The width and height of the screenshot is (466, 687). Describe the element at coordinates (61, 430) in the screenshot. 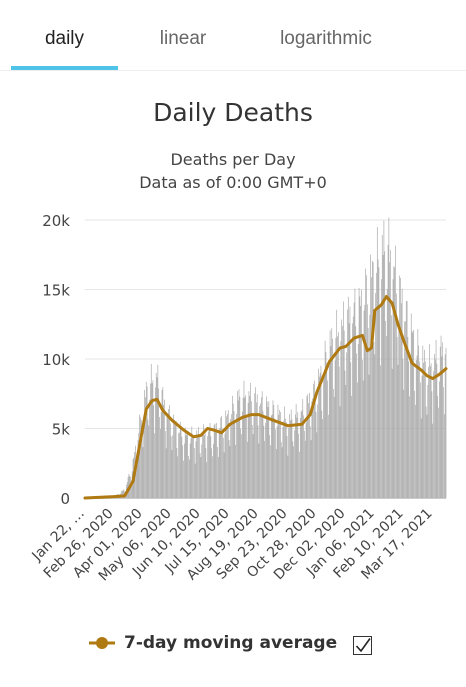

I see `y-tick-label: 5k` at that location.